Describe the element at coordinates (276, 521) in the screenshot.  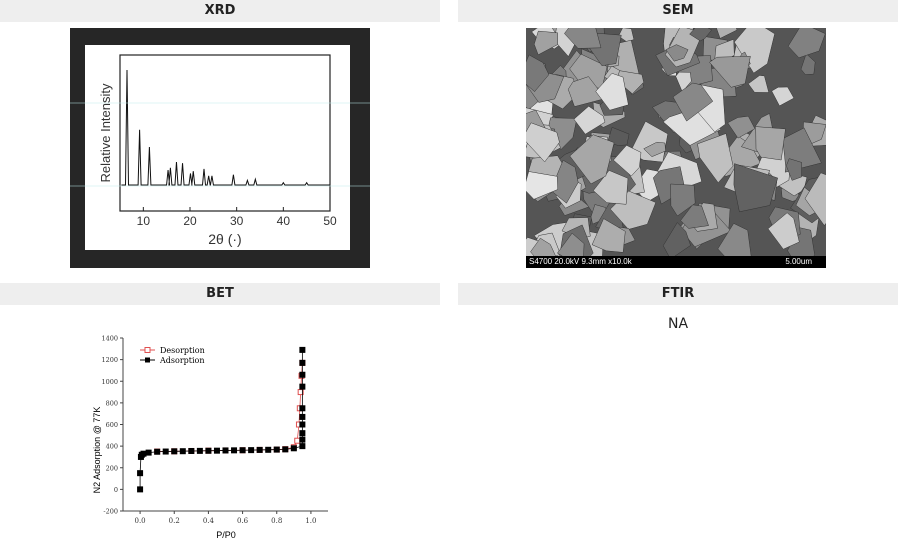
I see `bet-xtick-label: 0.8` at that location.